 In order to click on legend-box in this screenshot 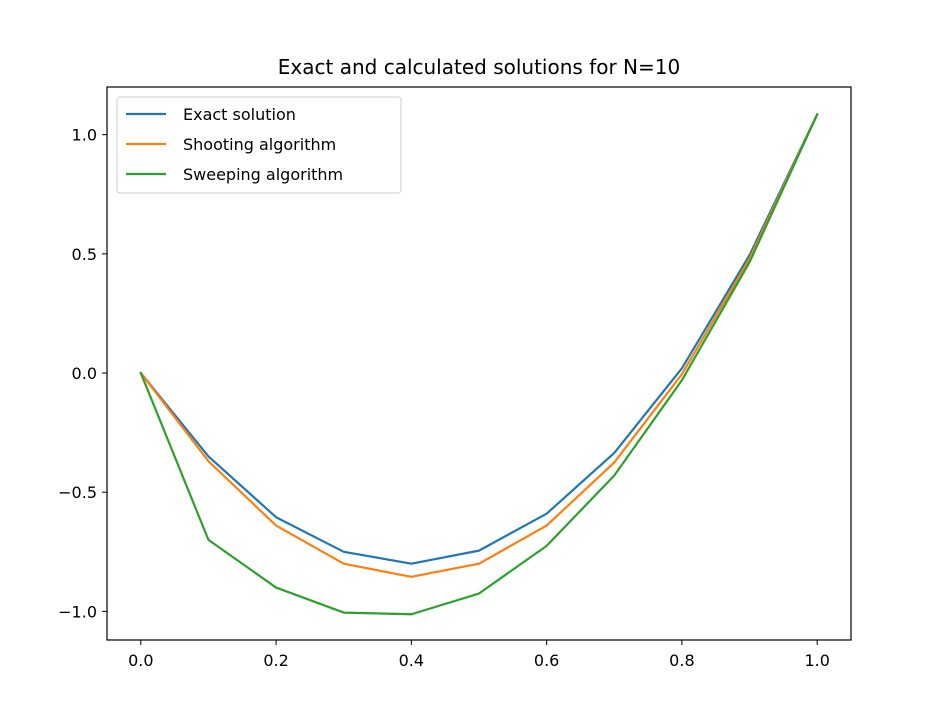, I will do `click(259, 145)`.